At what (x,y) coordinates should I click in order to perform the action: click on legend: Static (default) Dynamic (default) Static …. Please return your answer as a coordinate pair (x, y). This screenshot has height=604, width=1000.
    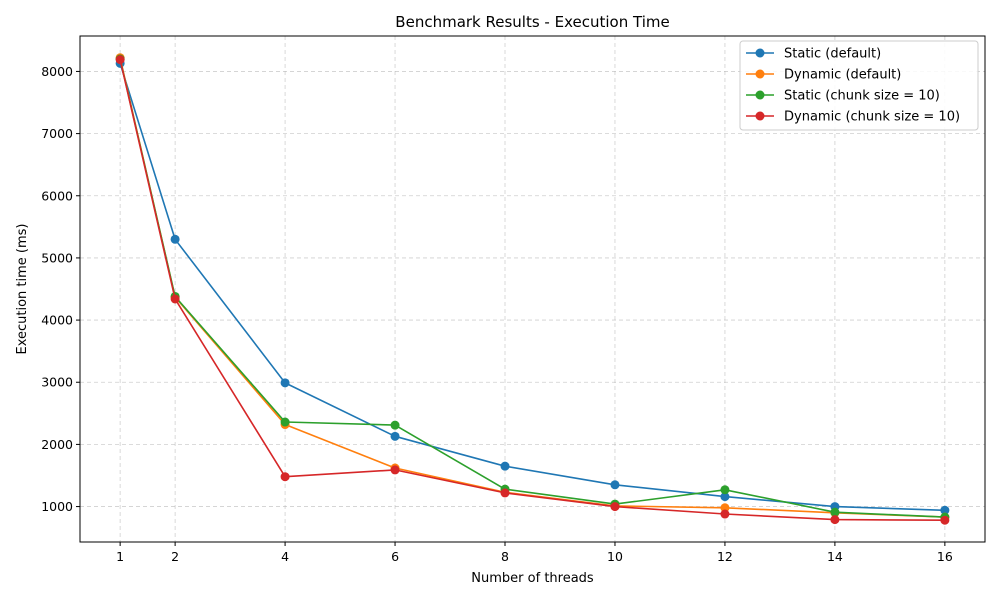
    Looking at the image, I should click on (859, 85).